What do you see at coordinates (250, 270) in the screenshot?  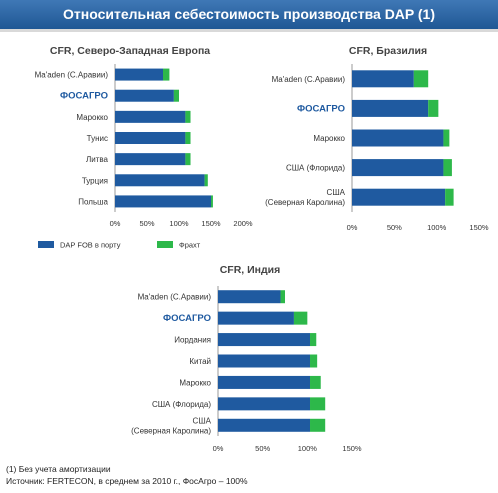 I see `chart-title: CFR, Индия` at bounding box center [250, 270].